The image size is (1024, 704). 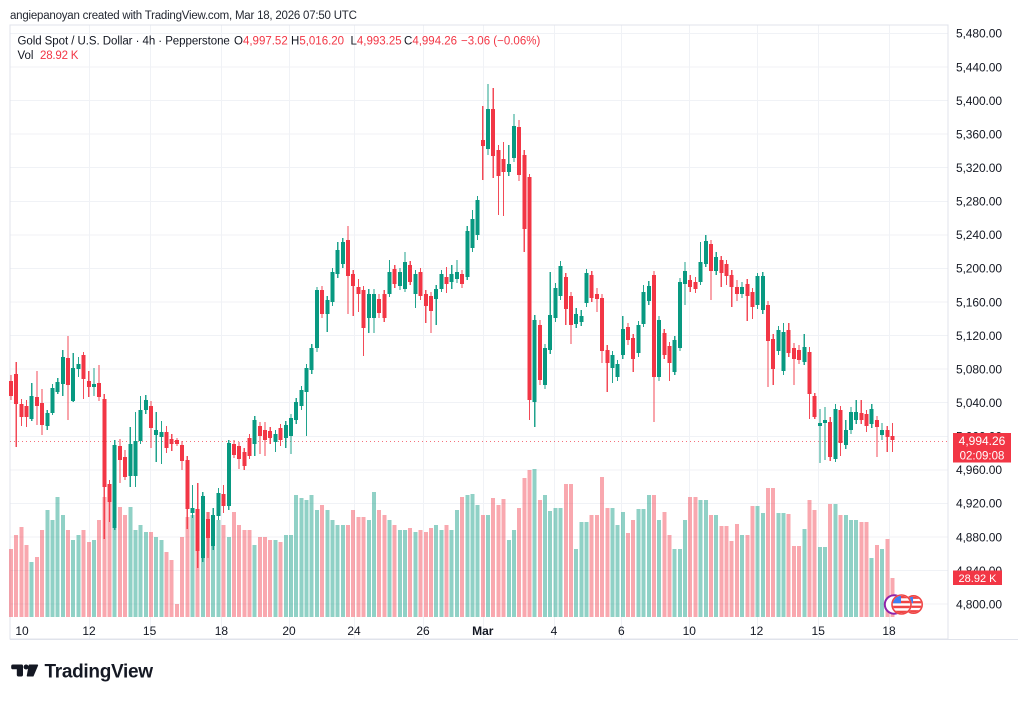 I want to click on svg-text: 5,080.00, so click(x=979, y=370).